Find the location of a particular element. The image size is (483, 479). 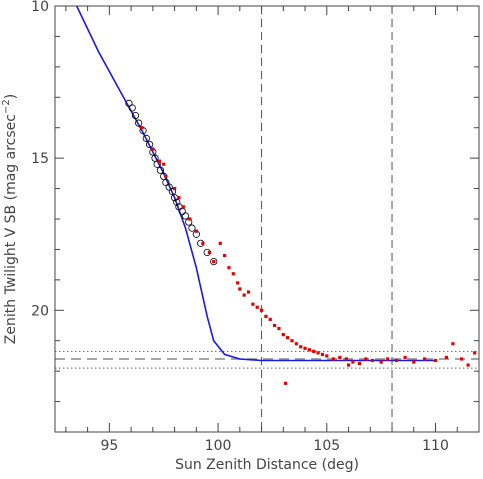

x-tick-label: 110 is located at coordinates (435, 446).